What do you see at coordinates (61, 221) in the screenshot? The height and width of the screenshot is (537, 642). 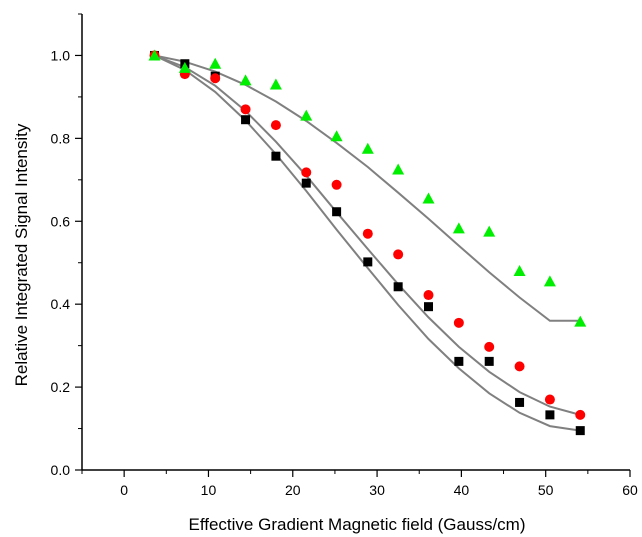 I see `y-tick-label: 0.6` at bounding box center [61, 221].